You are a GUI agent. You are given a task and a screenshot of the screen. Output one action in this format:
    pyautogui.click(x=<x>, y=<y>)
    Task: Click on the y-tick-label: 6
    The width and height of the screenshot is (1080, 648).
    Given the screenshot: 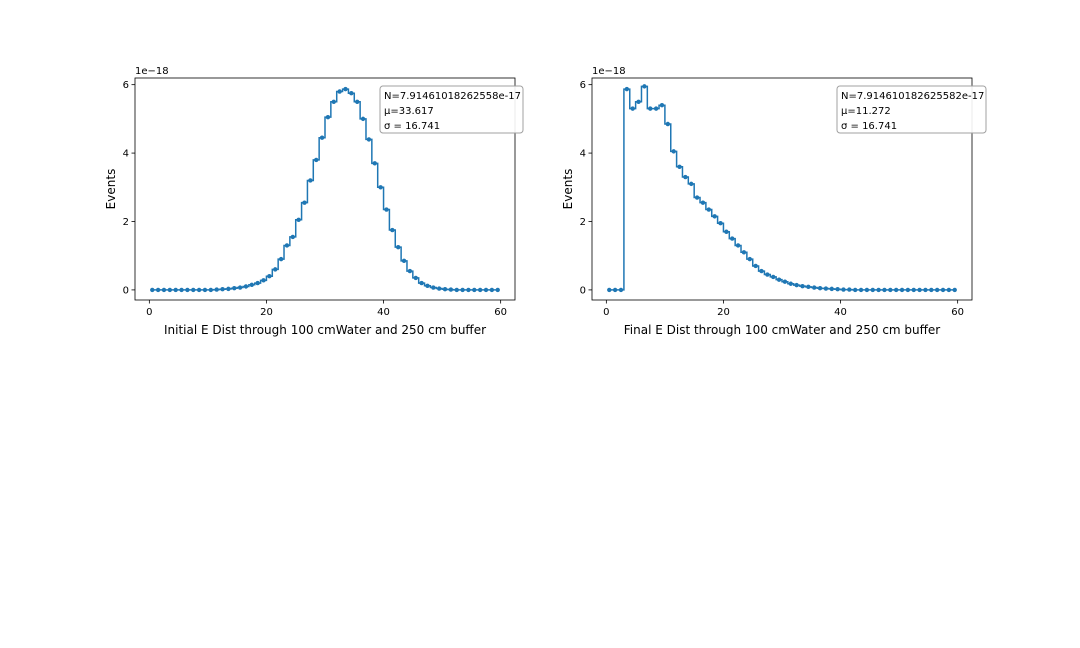 What is the action you would take?
    pyautogui.click(x=126, y=85)
    